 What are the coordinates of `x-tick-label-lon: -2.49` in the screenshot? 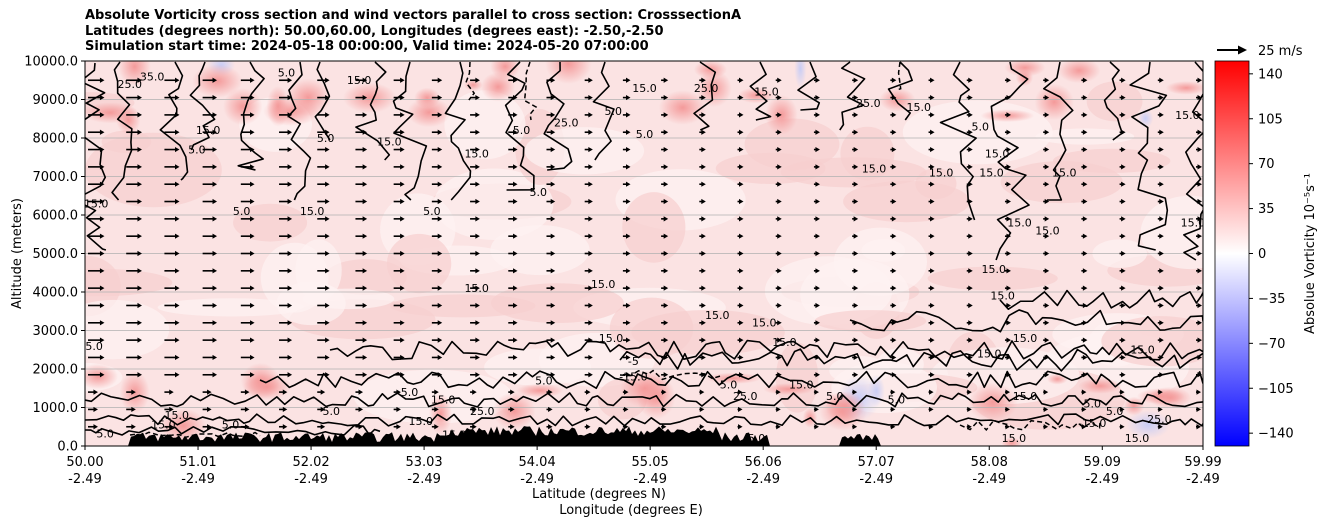 It's located at (876, 479).